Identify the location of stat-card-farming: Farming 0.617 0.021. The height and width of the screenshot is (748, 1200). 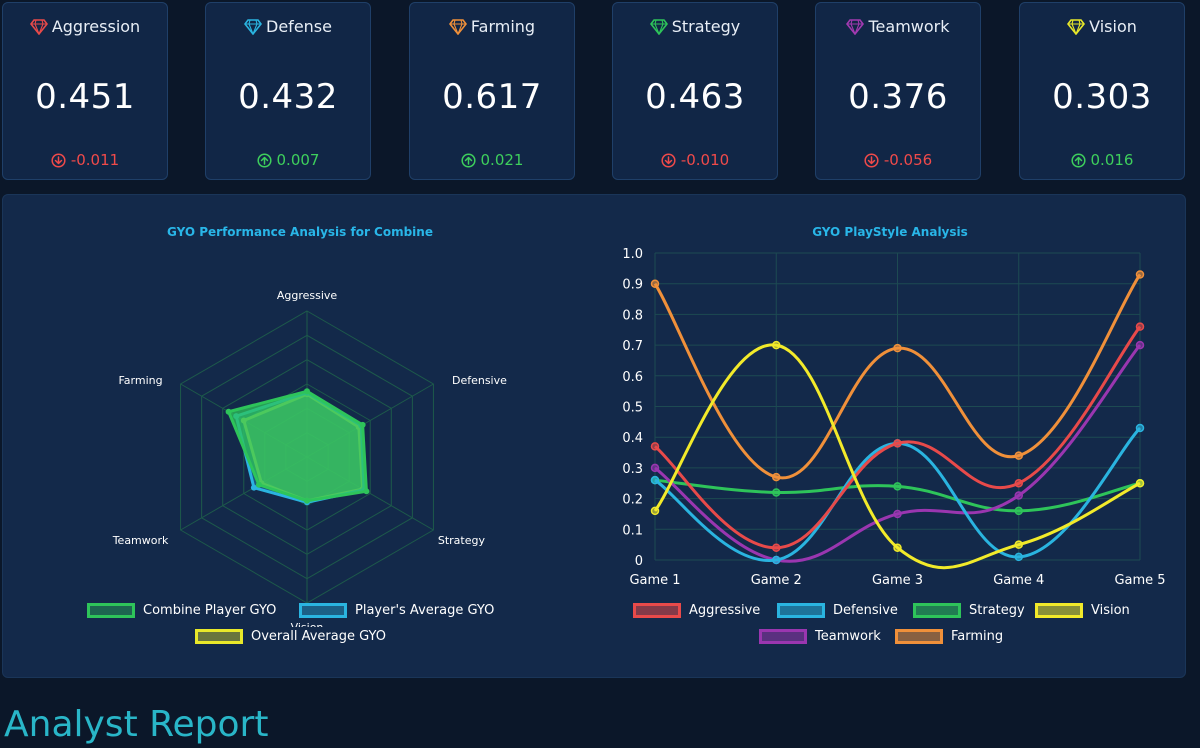
(492, 91).